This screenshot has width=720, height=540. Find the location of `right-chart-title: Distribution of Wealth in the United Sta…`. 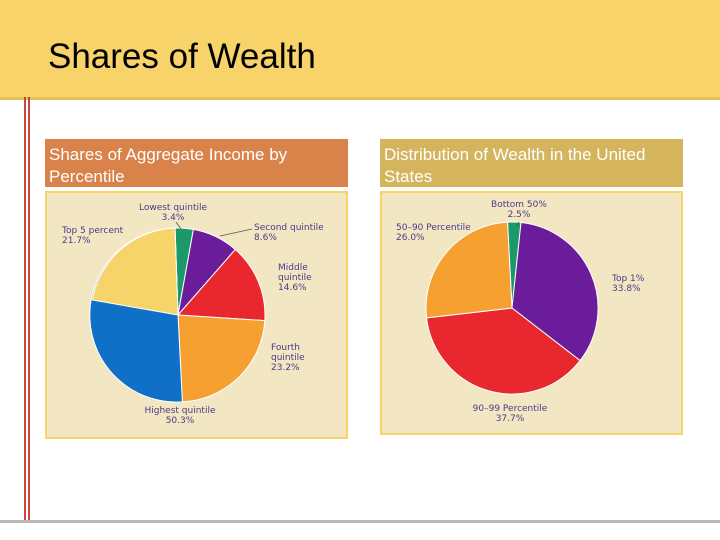

right-chart-title: Distribution of Wealth in the United Sta… is located at coordinates (531, 163).